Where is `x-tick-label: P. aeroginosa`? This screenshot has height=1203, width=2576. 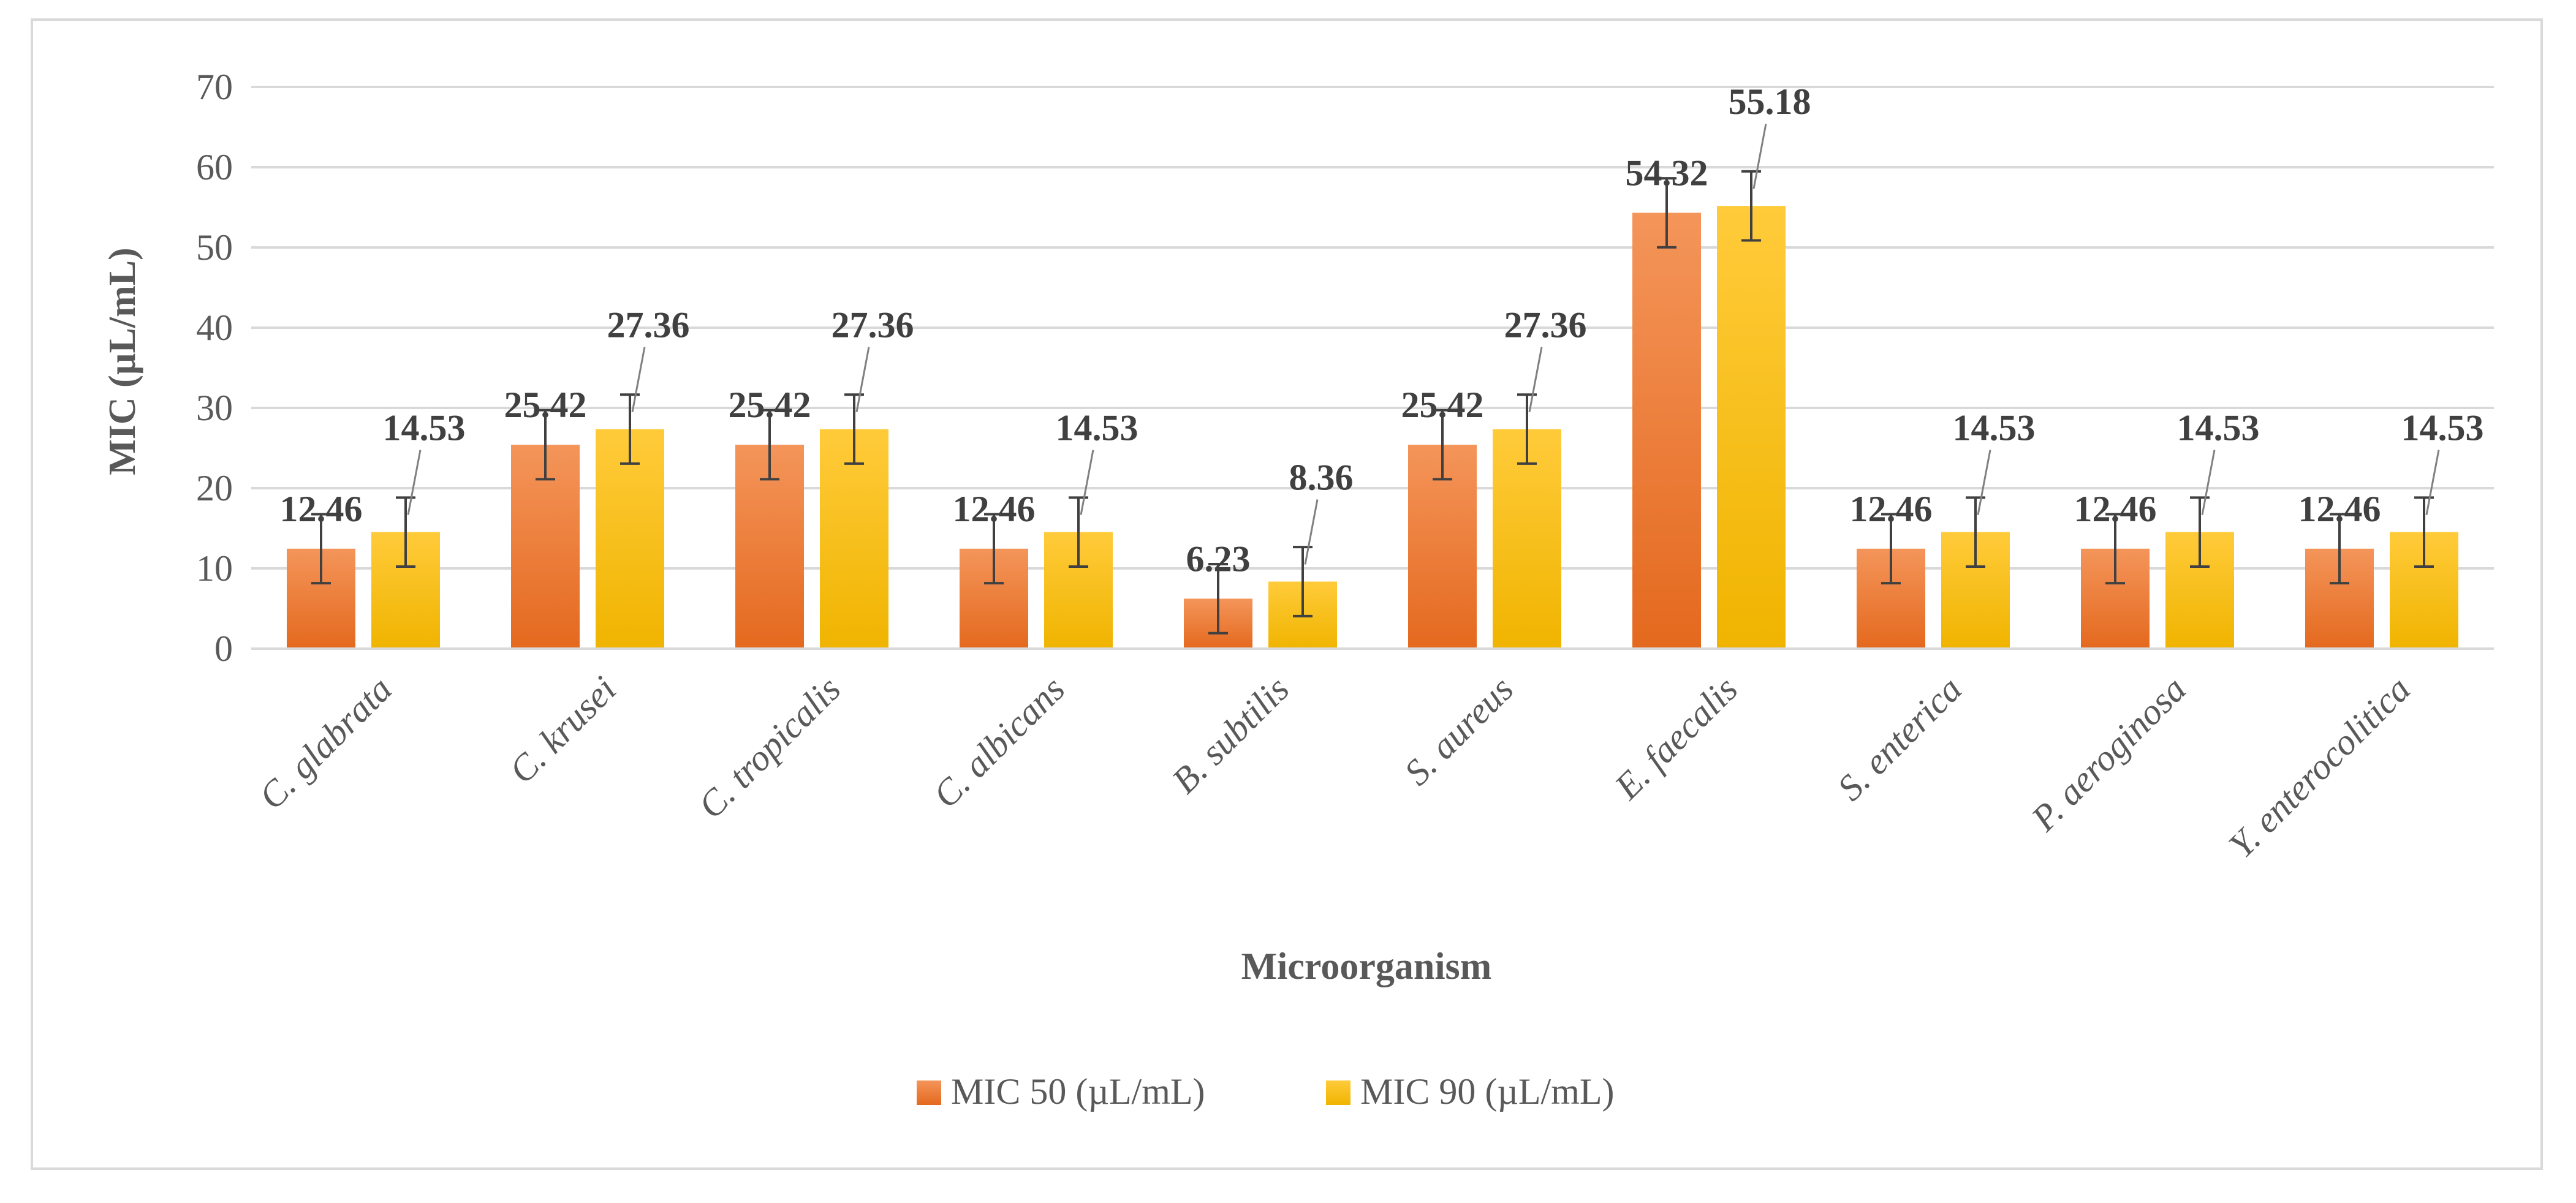
x-tick-label: P. aeroginosa is located at coordinates (2108, 754).